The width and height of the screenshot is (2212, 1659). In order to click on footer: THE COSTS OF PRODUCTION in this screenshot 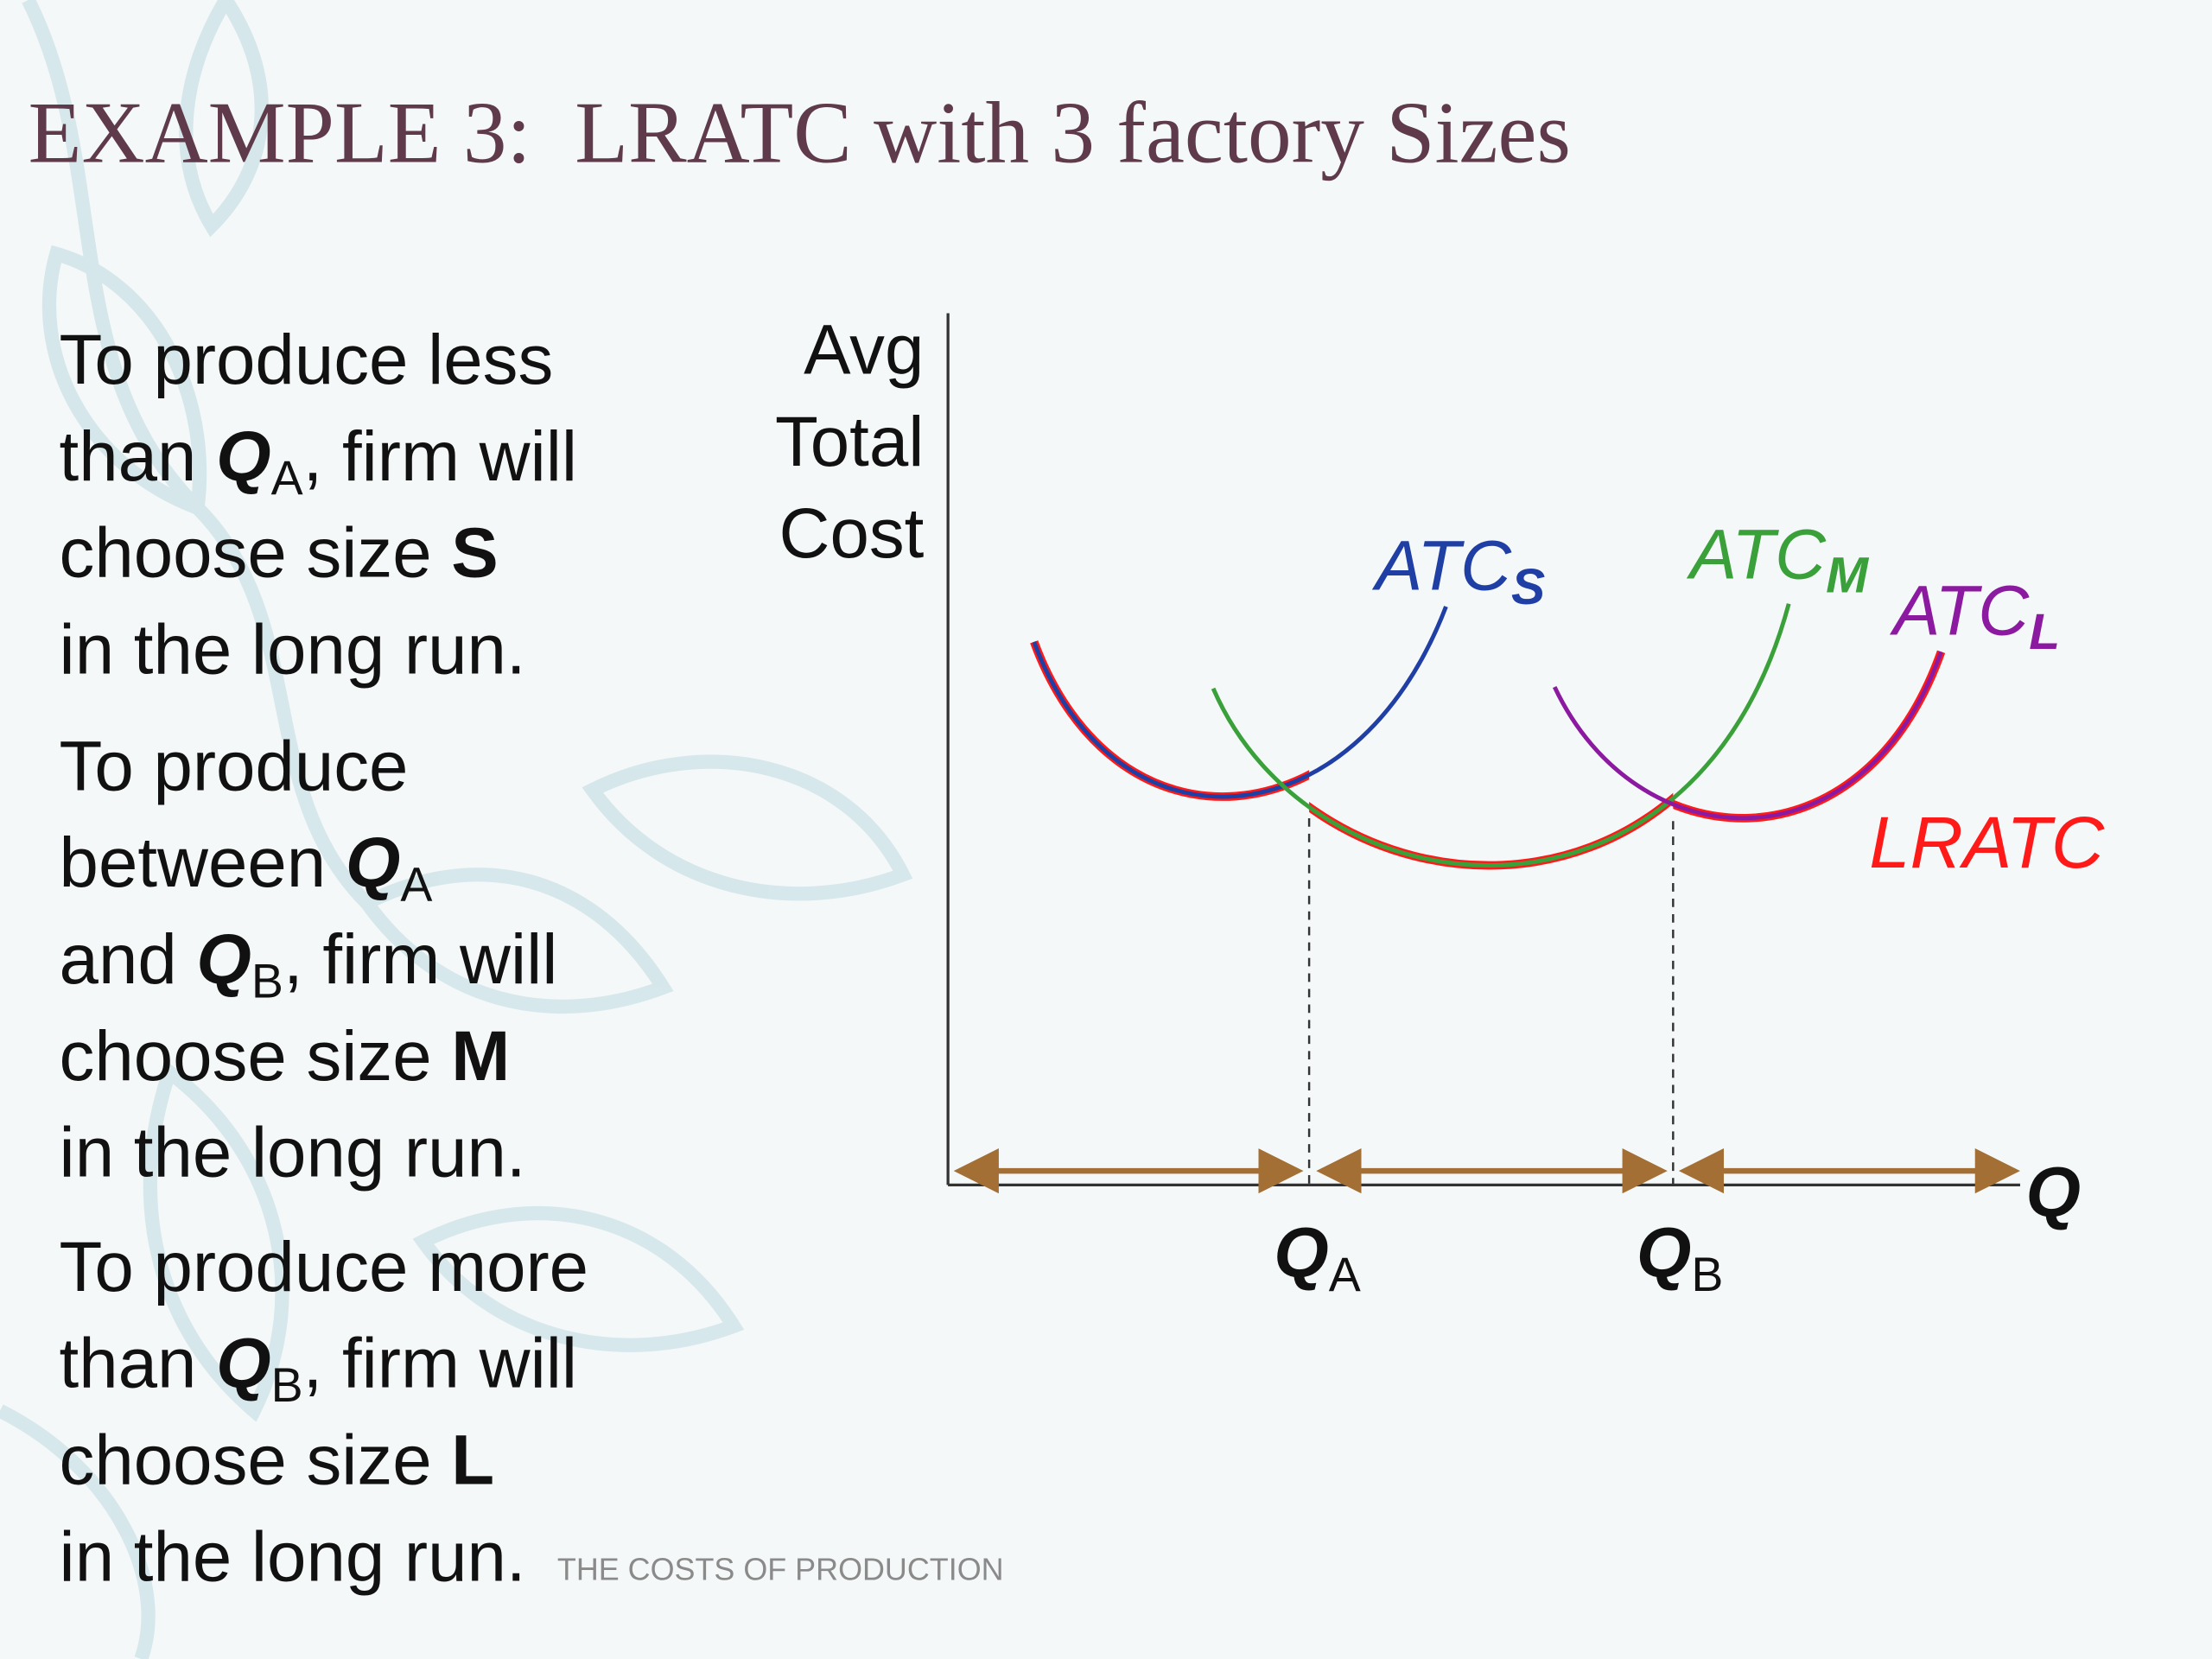, I will do `click(780, 1569)`.